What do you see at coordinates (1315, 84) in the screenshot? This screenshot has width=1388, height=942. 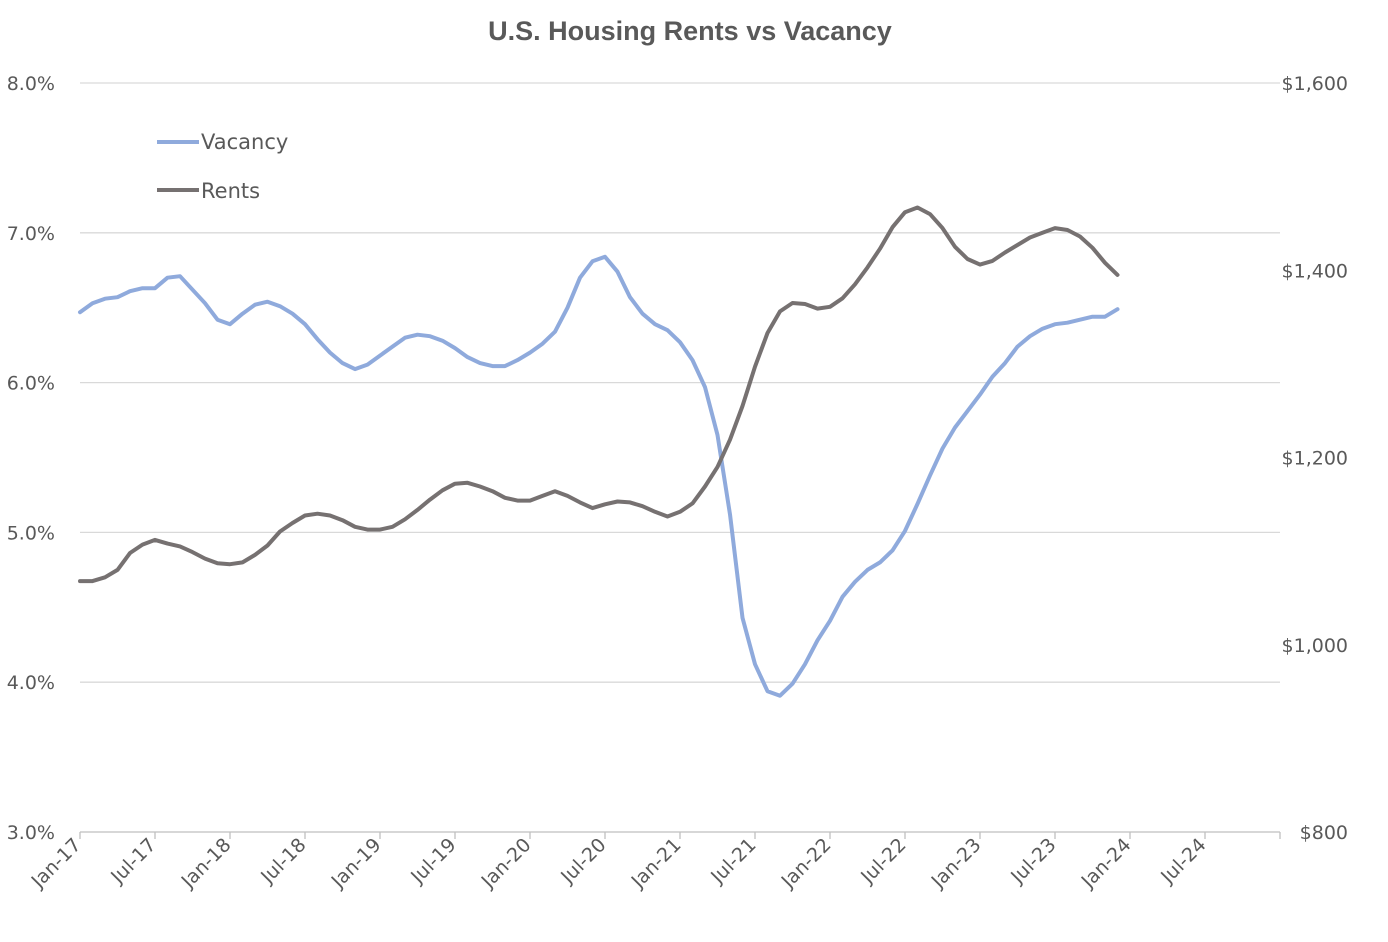 I see `right-tick-label: $1,600` at bounding box center [1315, 84].